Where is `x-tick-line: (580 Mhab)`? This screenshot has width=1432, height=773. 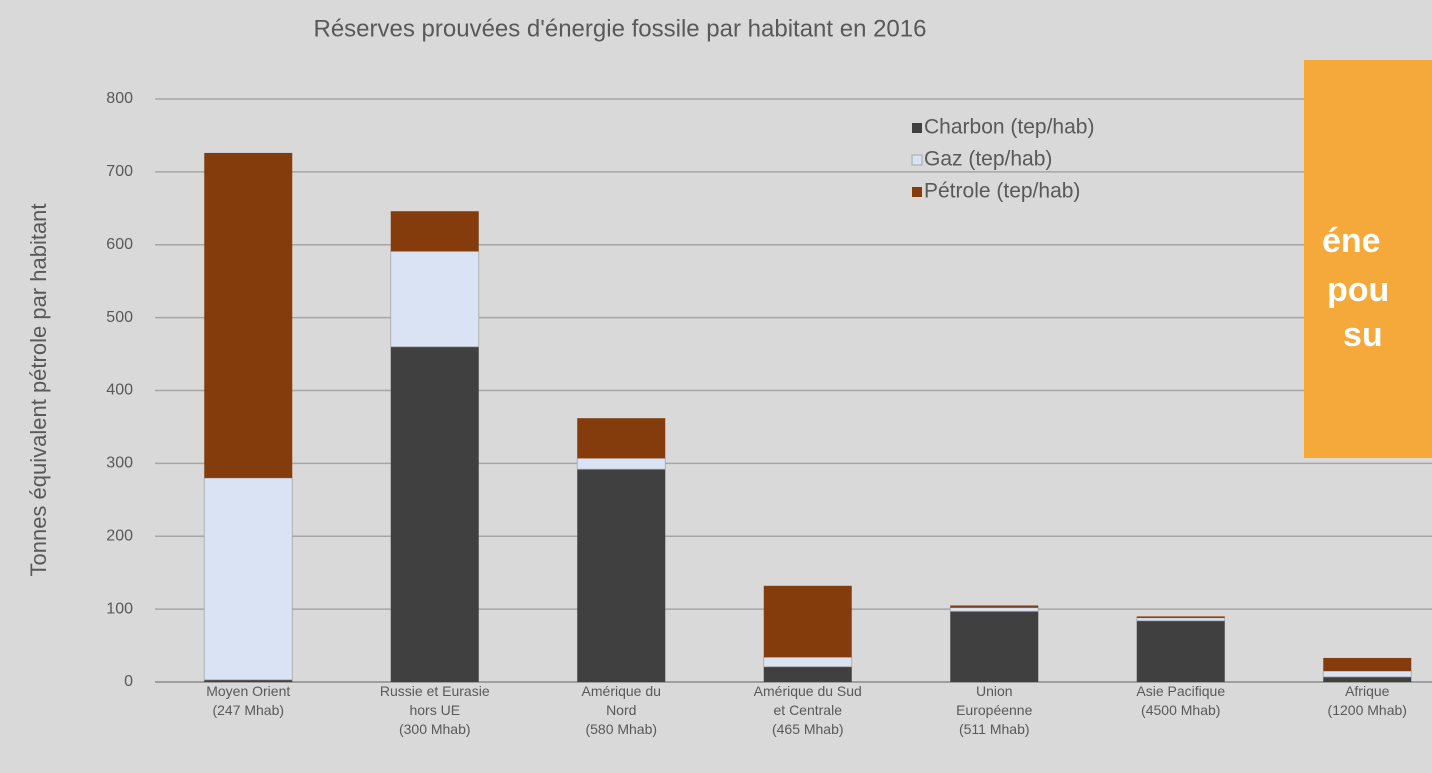 x-tick-line: (580 Mhab) is located at coordinates (621, 729).